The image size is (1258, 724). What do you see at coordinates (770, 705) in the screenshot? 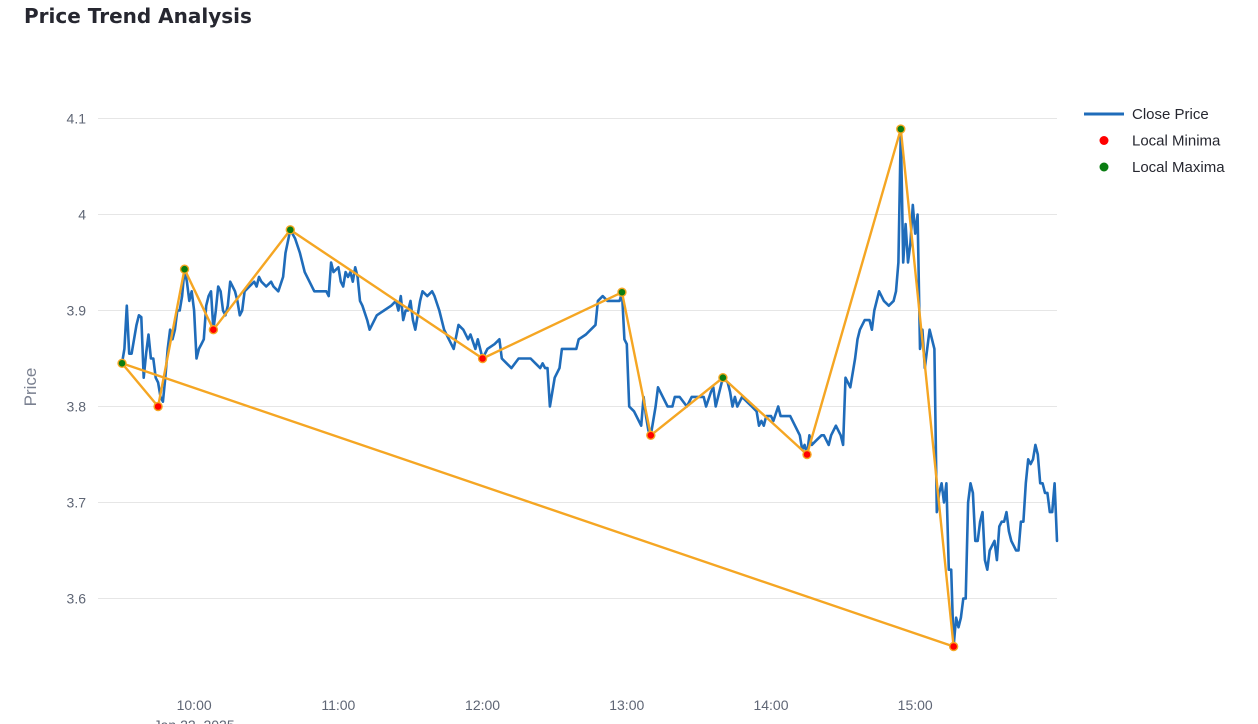
I see `x-tick-label: 14:00` at bounding box center [770, 705].